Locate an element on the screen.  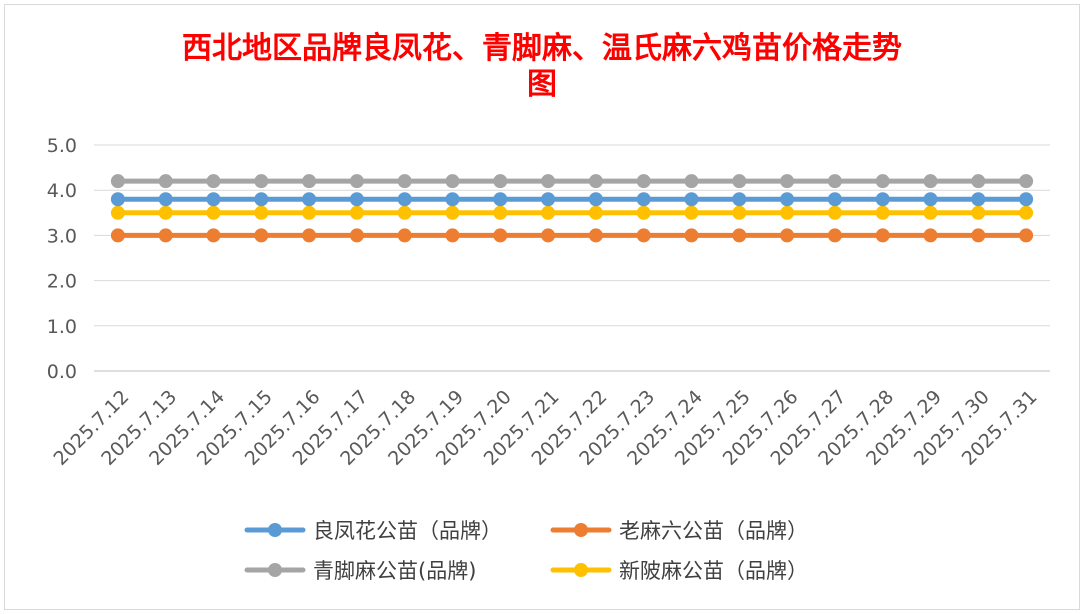
legend-label-1: 老麻六公苗（品牌） is located at coordinates (713, 531).